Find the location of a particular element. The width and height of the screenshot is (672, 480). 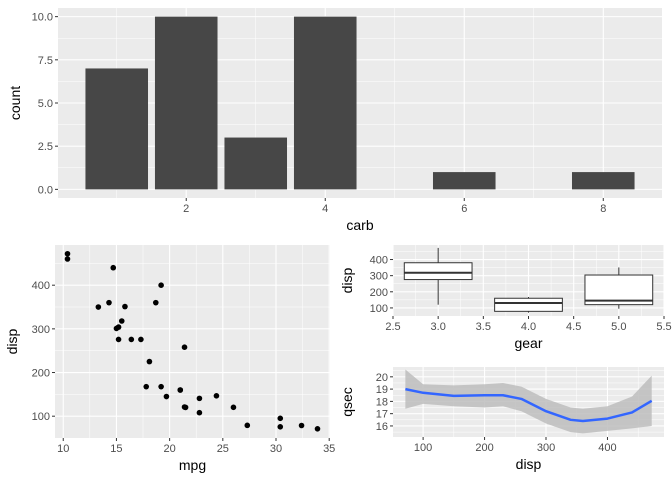

x-tick-label: 4.0 is located at coordinates (528, 327).